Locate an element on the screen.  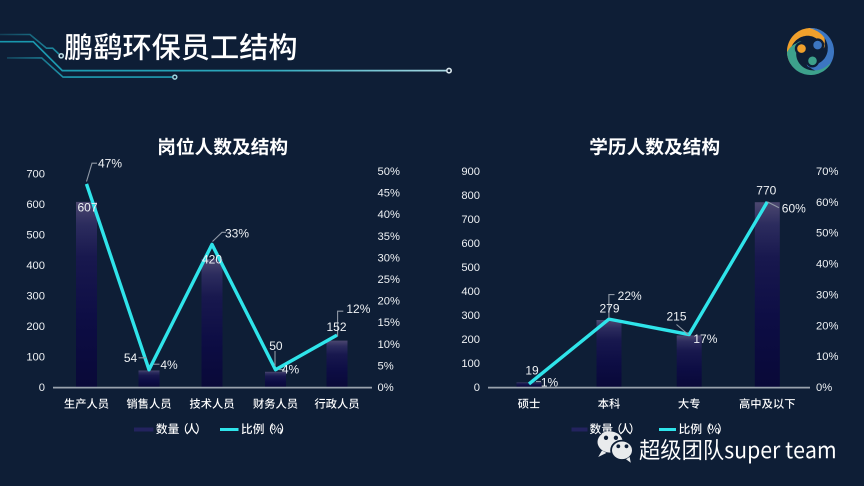
svg-text: 54 is located at coordinates (131, 358).